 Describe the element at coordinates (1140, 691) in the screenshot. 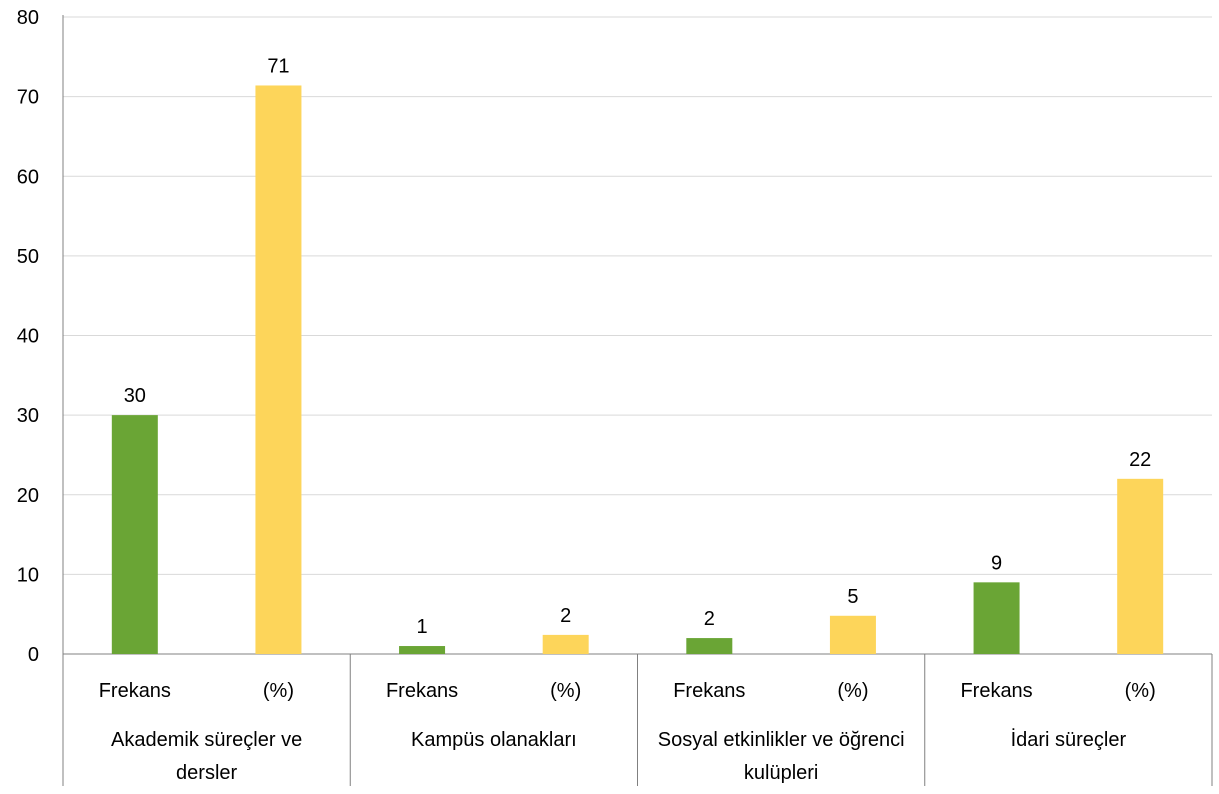

I see `category-label-3-1: (%)` at that location.